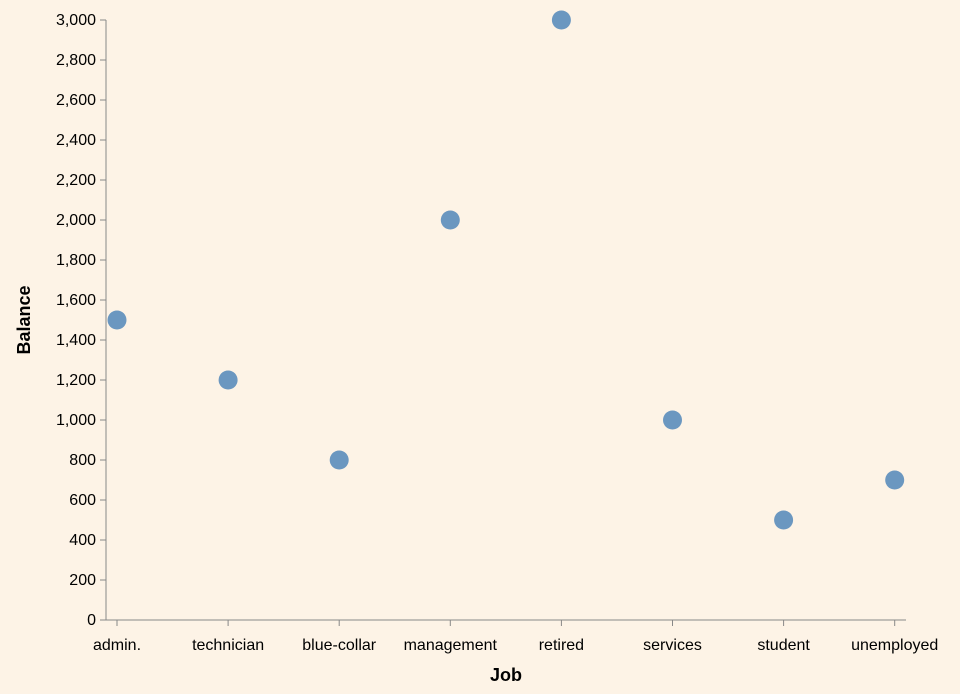 This screenshot has width=960, height=694. I want to click on x-axis-title: Job, so click(506, 675).